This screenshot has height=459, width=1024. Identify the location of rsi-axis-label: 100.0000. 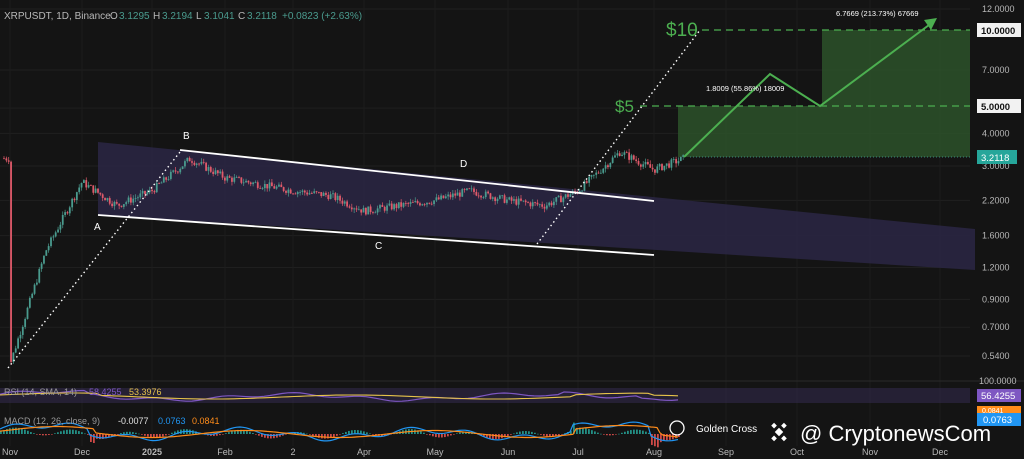
(998, 381).